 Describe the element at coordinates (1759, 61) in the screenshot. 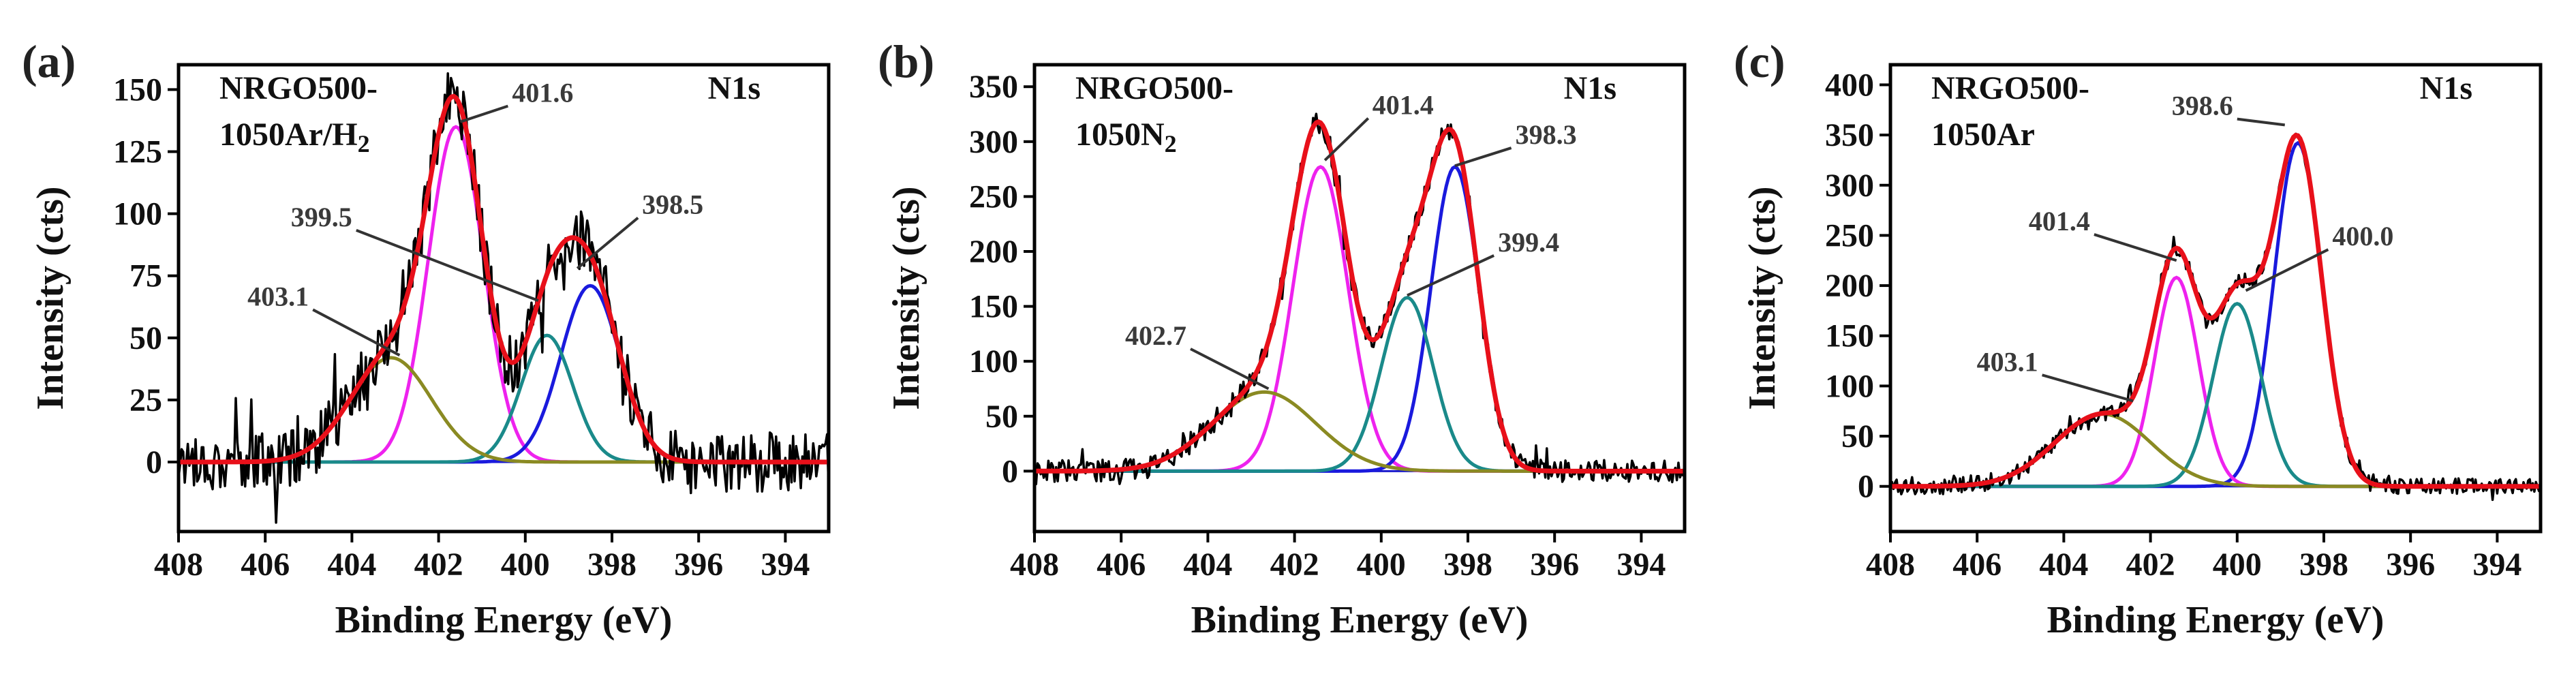

I see `panel-label: (c)` at that location.